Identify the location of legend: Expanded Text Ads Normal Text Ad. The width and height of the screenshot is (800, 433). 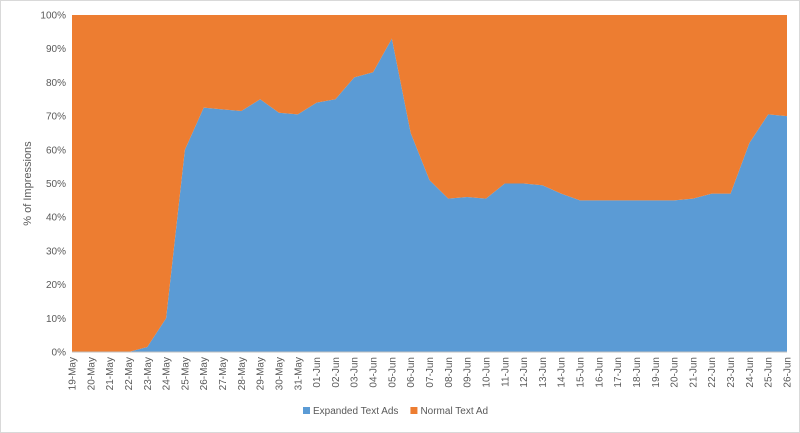
(395, 411).